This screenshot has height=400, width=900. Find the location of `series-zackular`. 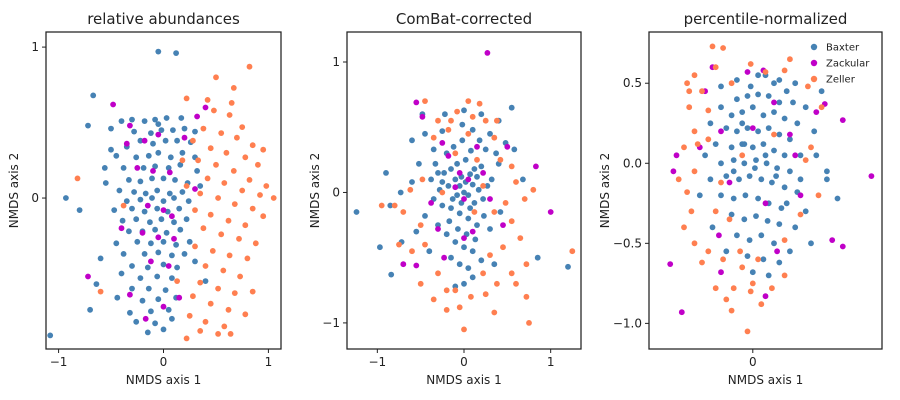

series-zackular is located at coordinates (771, 190).